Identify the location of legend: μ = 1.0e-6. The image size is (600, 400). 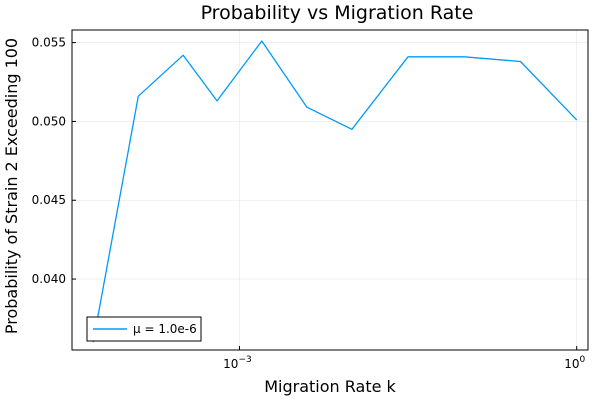
(144, 329).